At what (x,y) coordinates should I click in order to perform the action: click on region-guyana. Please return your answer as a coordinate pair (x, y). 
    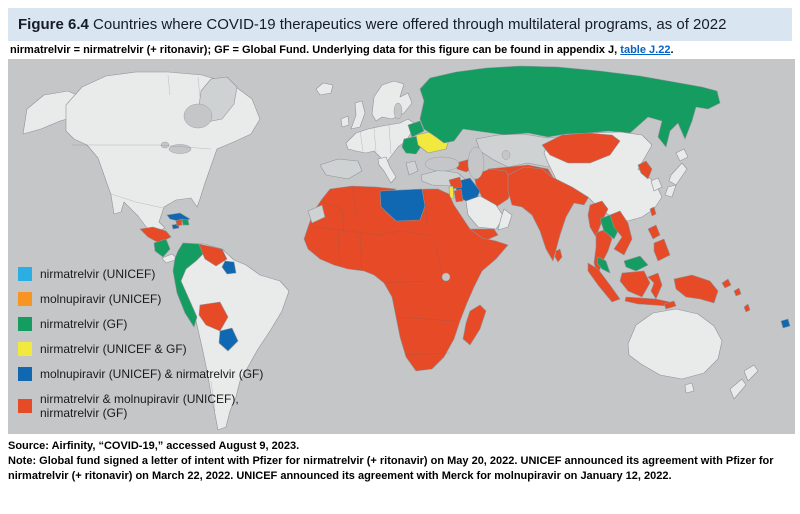
    Looking at the image, I should click on (229, 267).